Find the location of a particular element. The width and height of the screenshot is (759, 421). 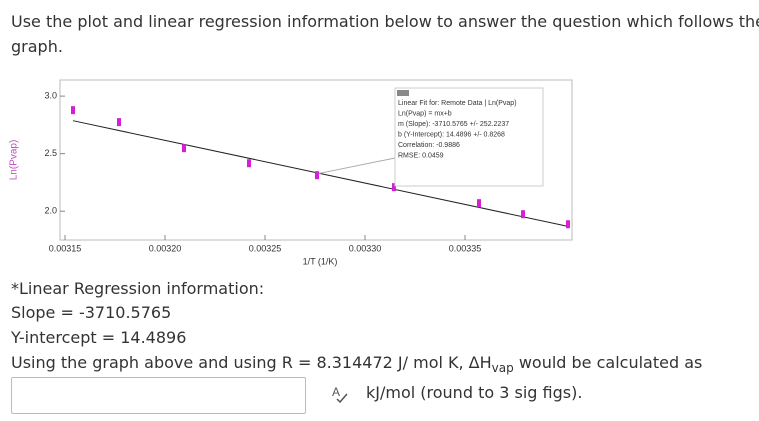

text: *Linear Regression information: is located at coordinates (138, 288).